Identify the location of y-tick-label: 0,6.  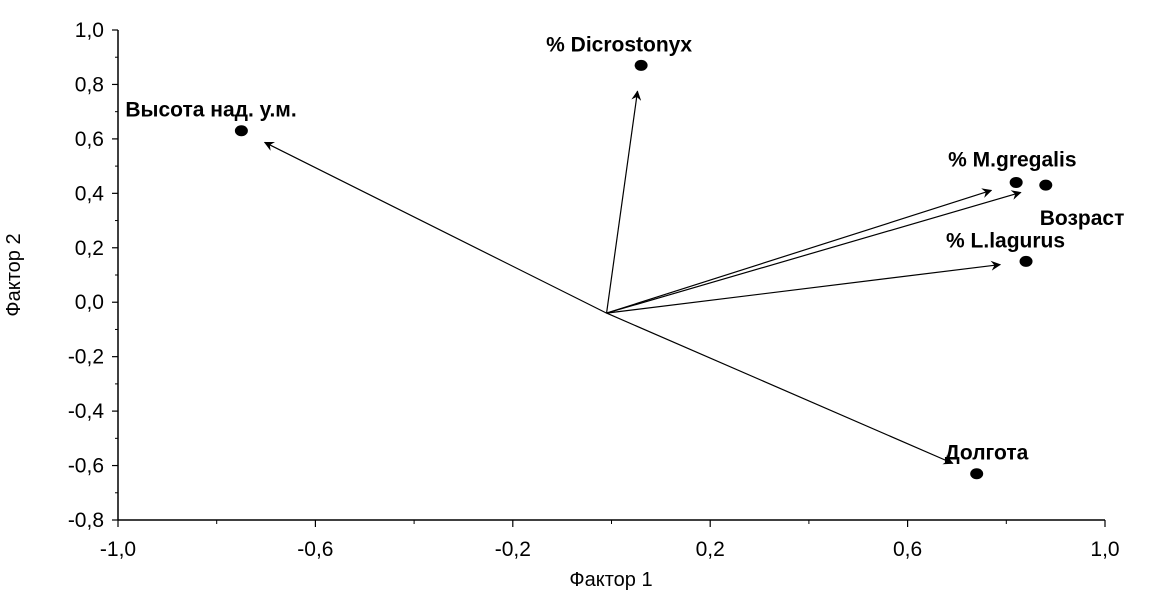
(89, 139).